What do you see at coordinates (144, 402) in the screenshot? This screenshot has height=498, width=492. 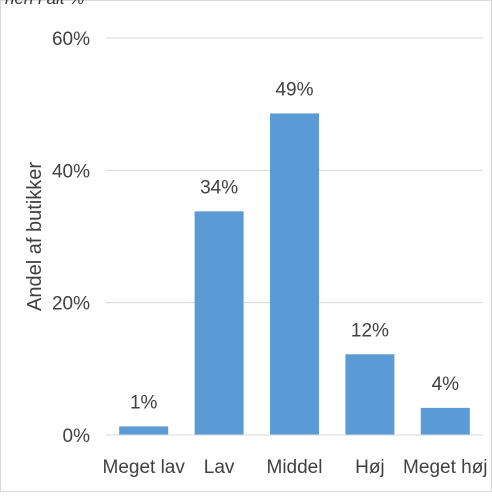 I see `data-label: 1%` at bounding box center [144, 402].